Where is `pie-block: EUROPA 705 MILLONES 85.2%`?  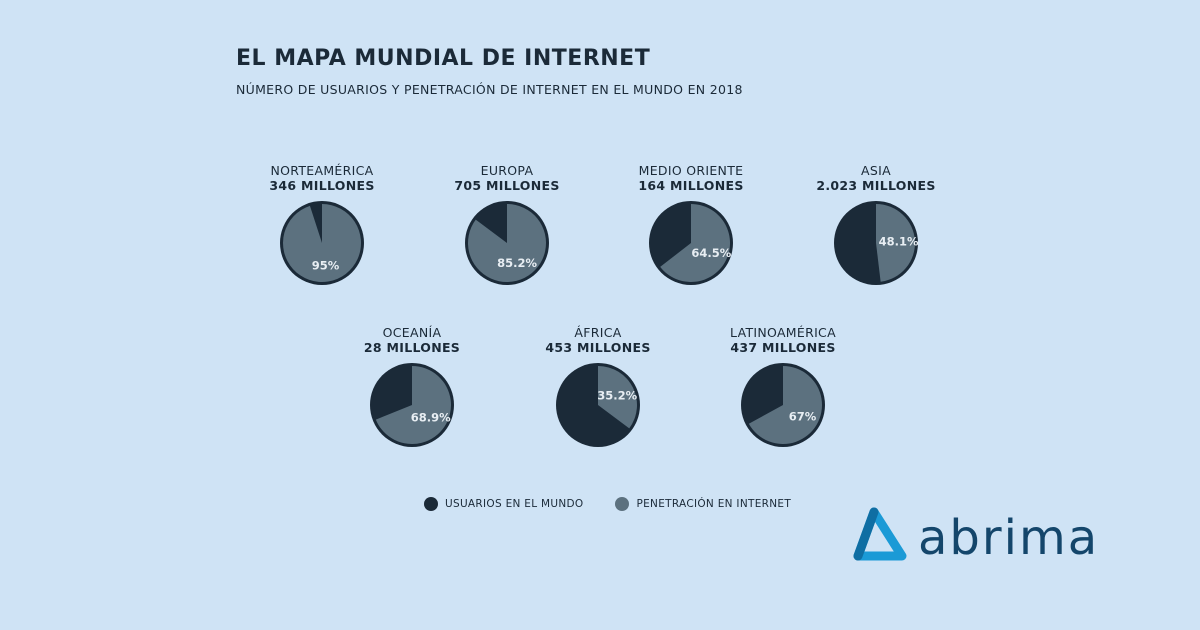
pie-block: EUROPA 705 MILLONES 85.2% is located at coordinates (507, 225).